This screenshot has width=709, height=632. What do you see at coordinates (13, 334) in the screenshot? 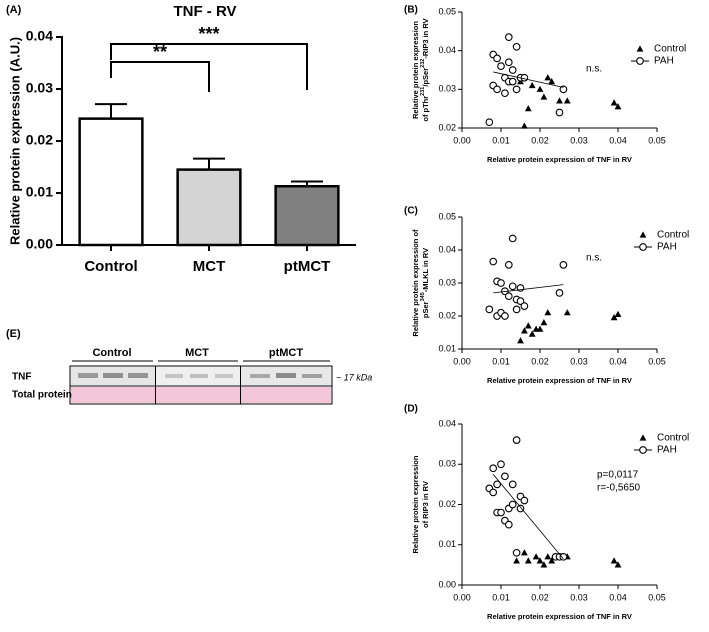
I see `panel-label: (E)` at bounding box center [13, 334].